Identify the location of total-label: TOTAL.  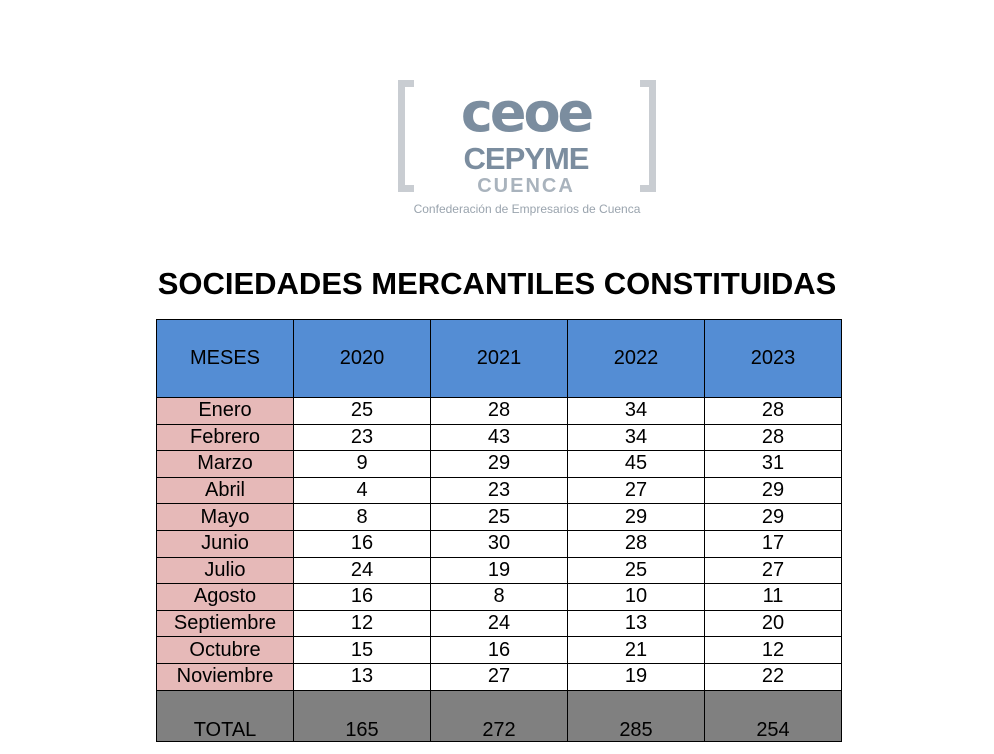
(225, 715).